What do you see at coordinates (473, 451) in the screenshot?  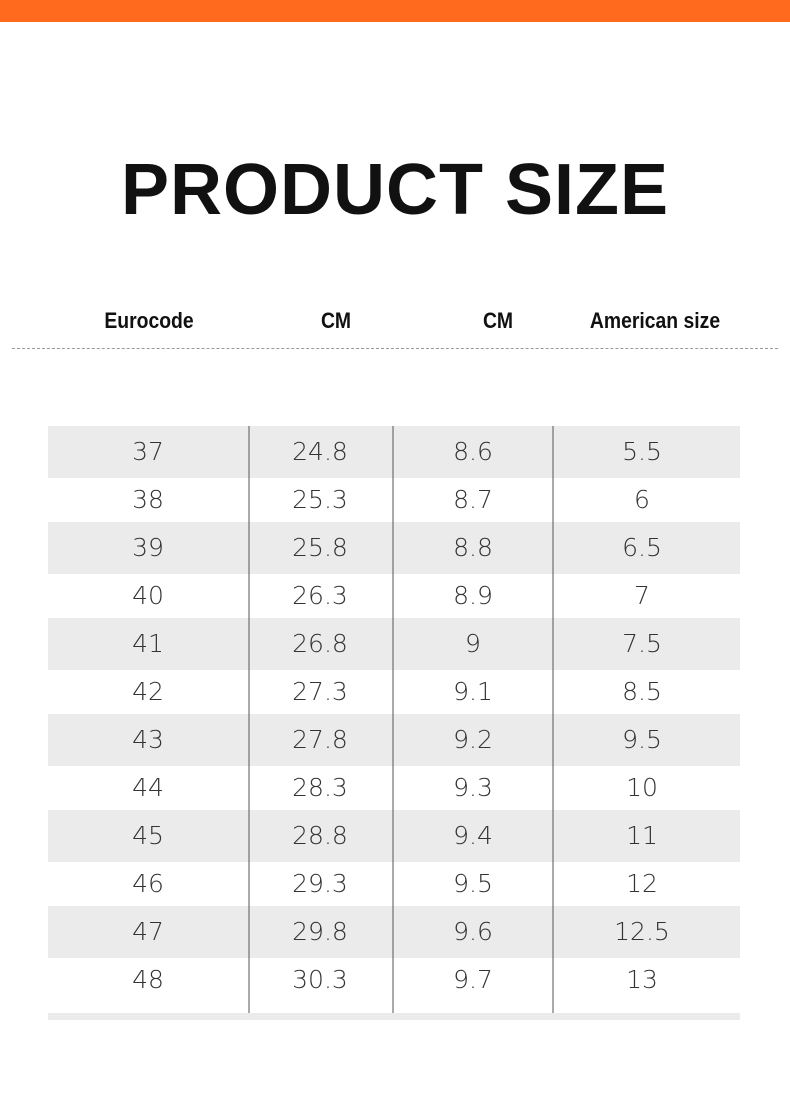 I see `cell: 8.6` at bounding box center [473, 451].